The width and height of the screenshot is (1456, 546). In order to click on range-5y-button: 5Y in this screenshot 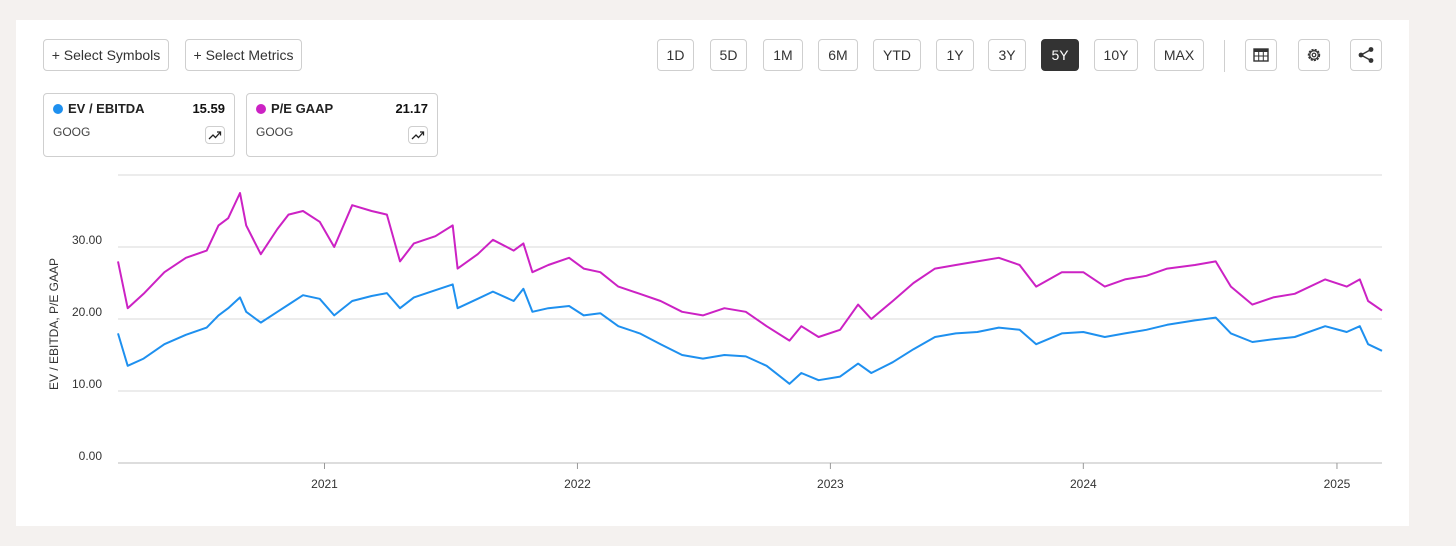, I will do `click(1060, 55)`.